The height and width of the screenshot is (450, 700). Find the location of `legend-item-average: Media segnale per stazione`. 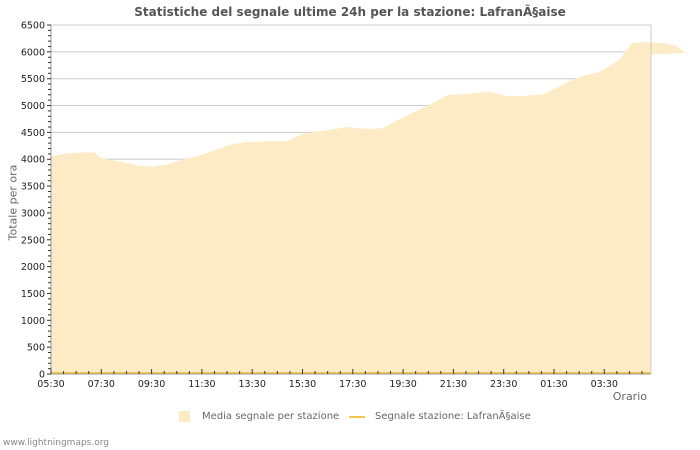

legend-item-average: Media segnale per stazione is located at coordinates (259, 416).